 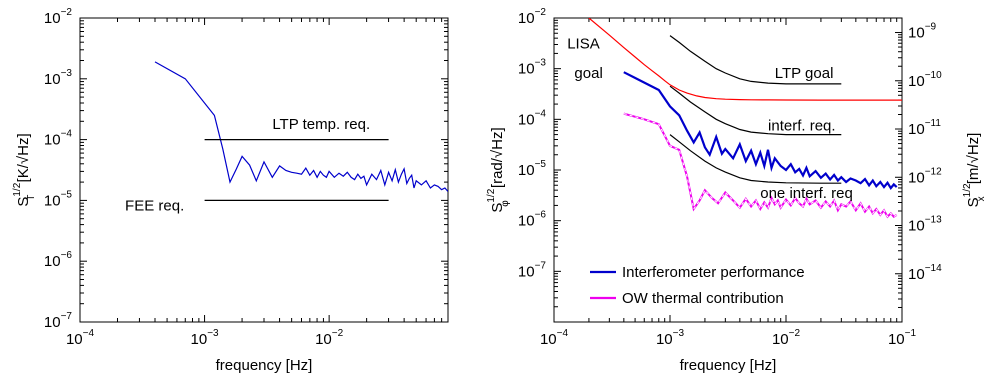 What do you see at coordinates (925, 273) in the screenshot?
I see `right-y-tick-label: 10−14` at bounding box center [925, 273].